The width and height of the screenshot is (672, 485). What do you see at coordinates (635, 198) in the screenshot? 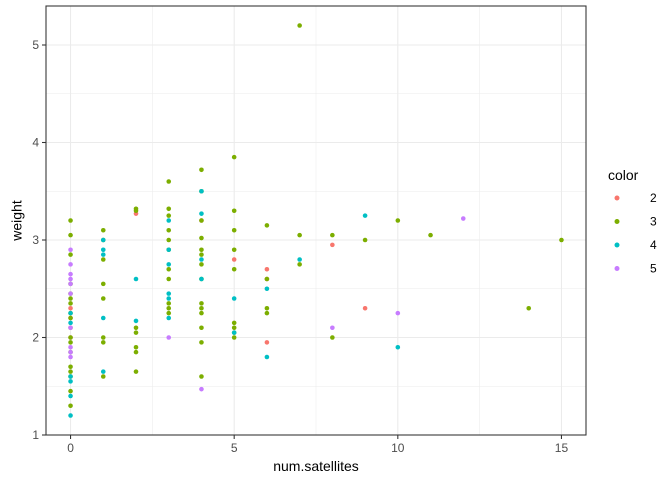
I see `legend-item: 2` at bounding box center [635, 198].